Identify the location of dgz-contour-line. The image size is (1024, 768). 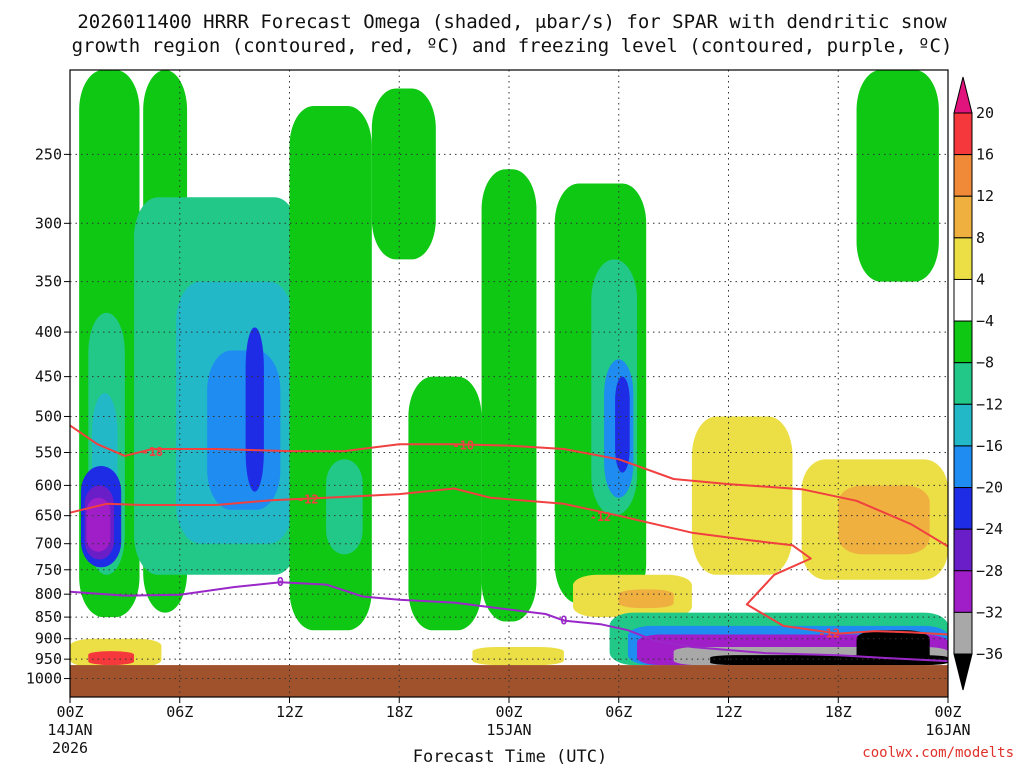
(509, 486).